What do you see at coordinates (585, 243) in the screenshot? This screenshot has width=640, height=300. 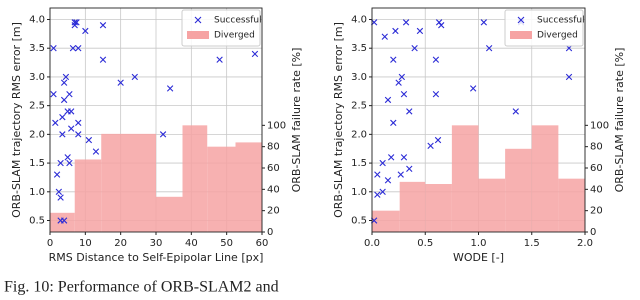 I see `x-tick-label: 2.0` at bounding box center [585, 243].